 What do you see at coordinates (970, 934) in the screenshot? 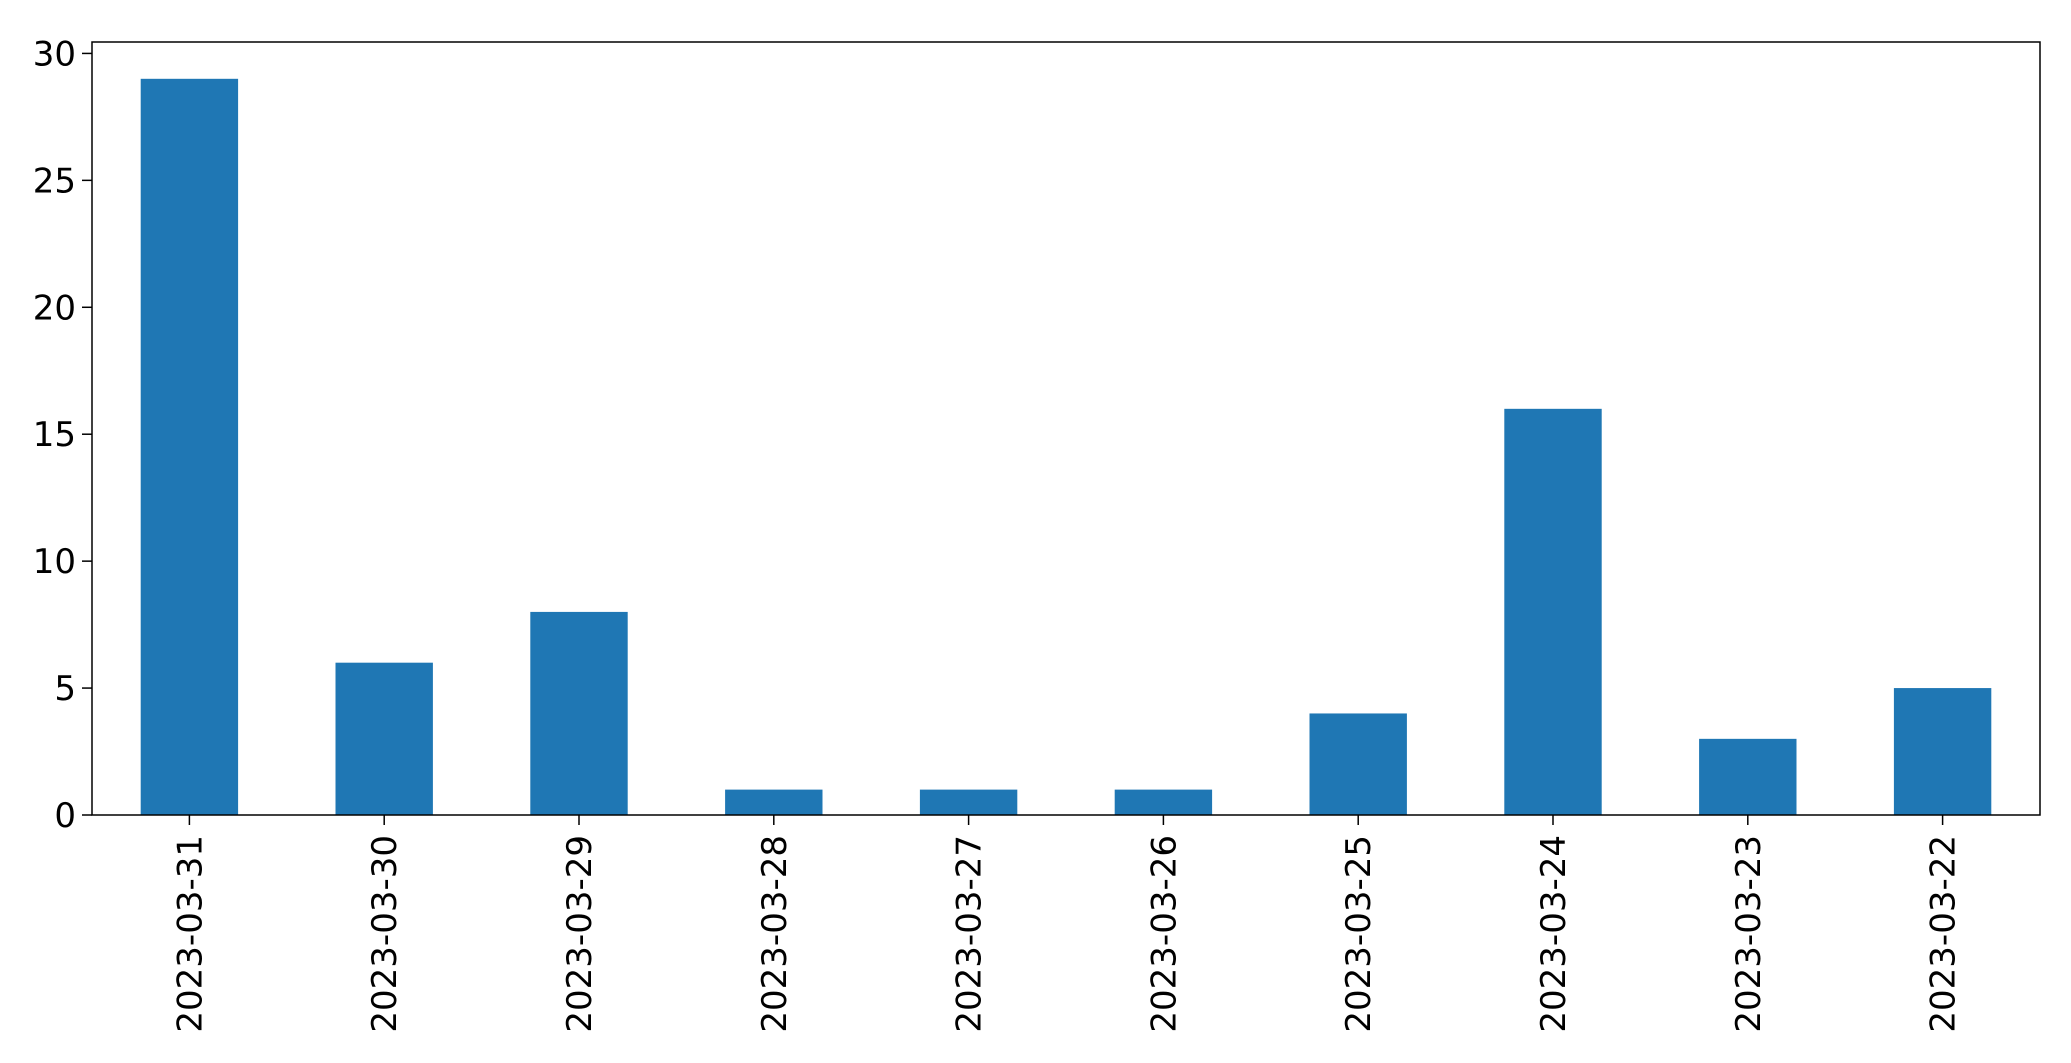
I see `x-tick-label: 2023-03-27` at bounding box center [970, 934].